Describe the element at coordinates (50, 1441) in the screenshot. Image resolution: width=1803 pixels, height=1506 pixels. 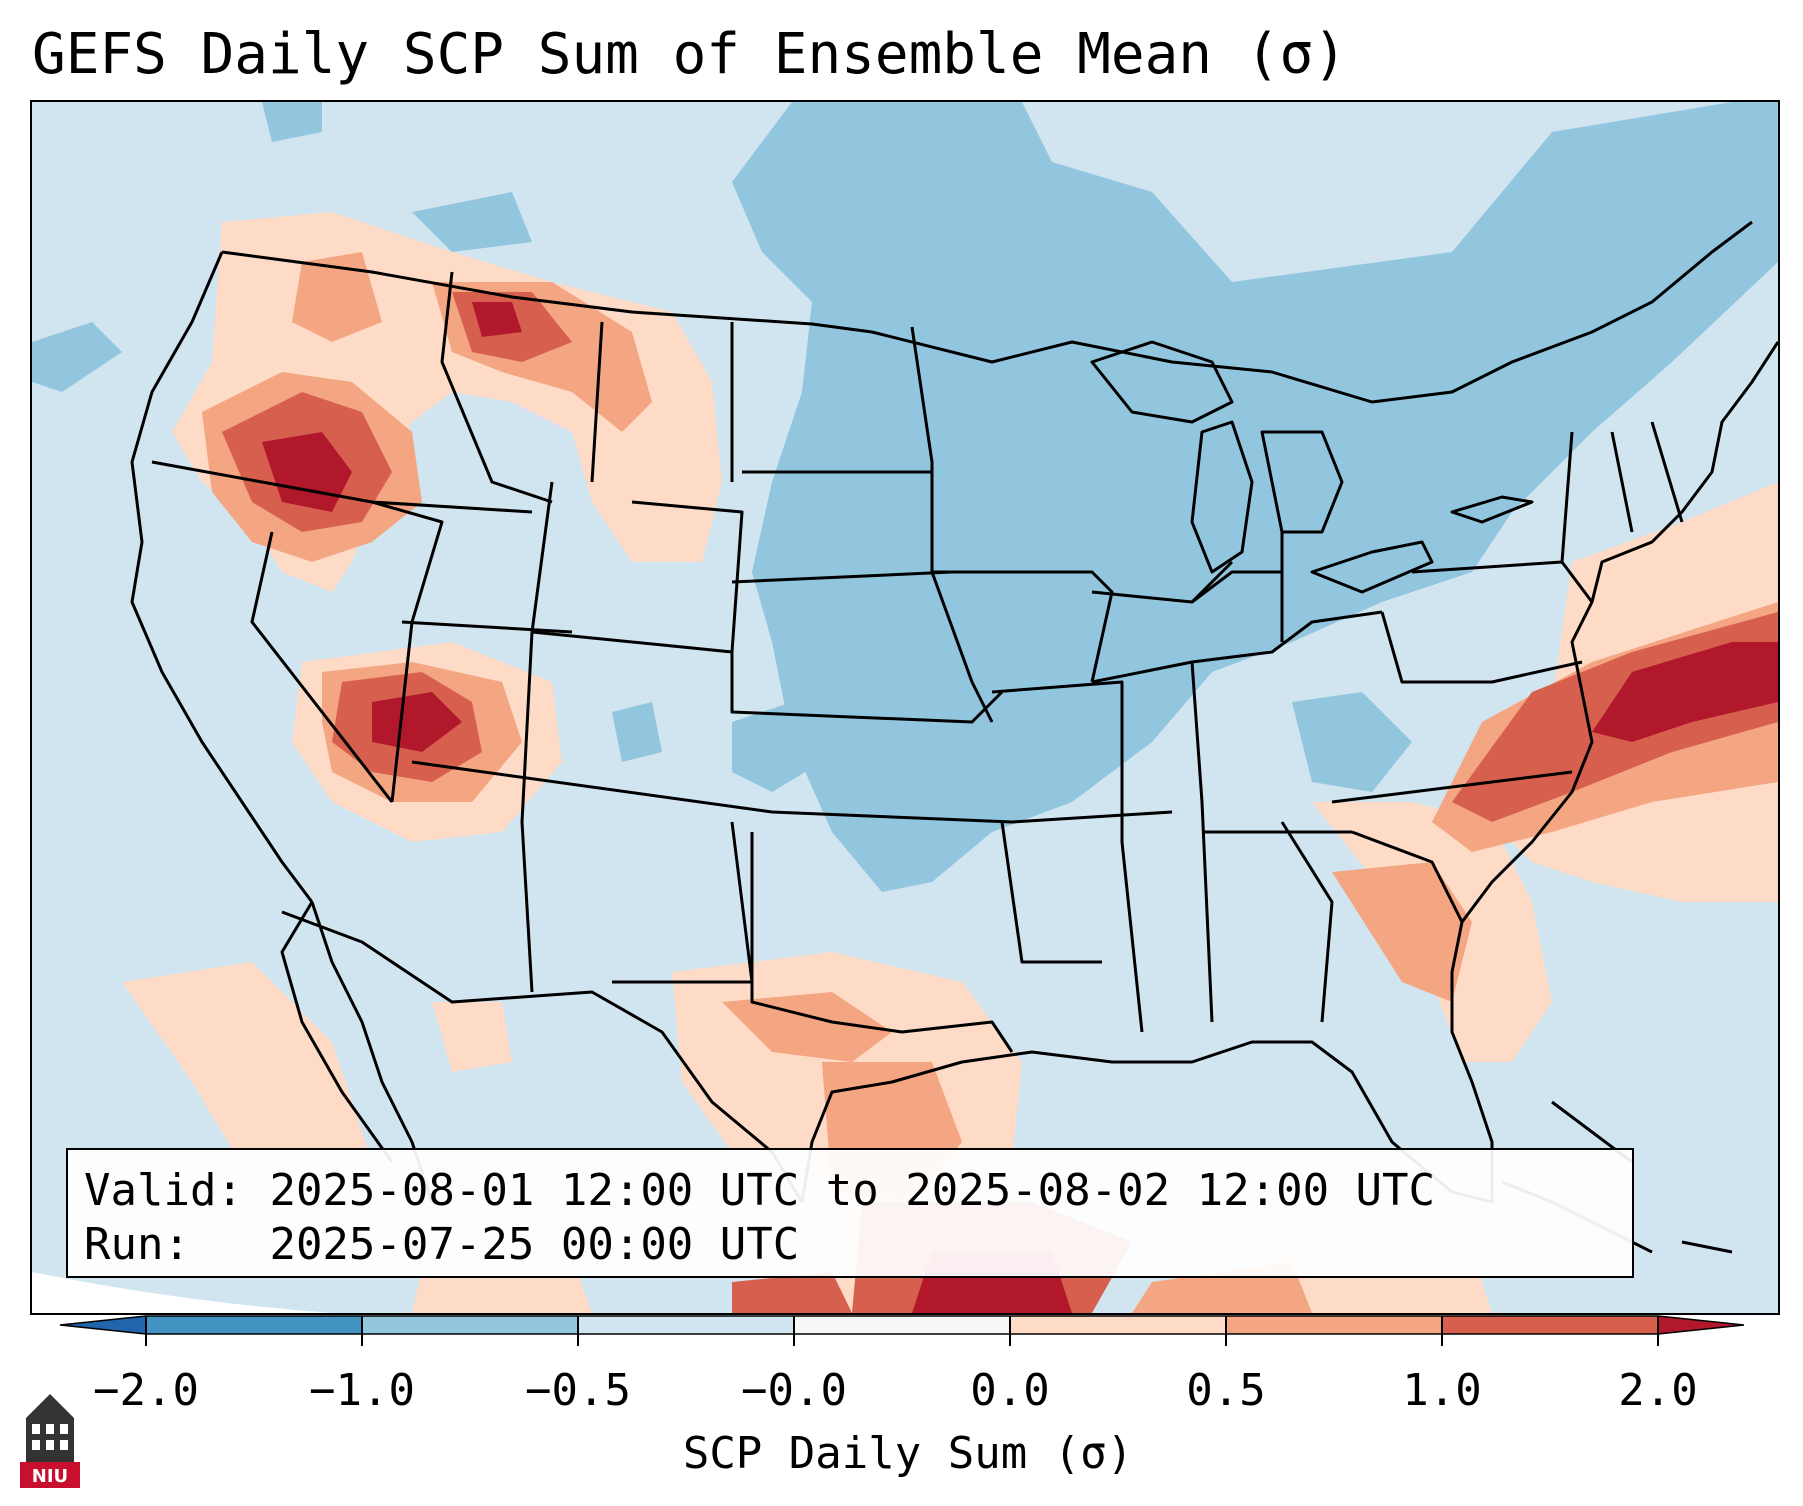
I see `university-tower-icon: NIU` at that location.